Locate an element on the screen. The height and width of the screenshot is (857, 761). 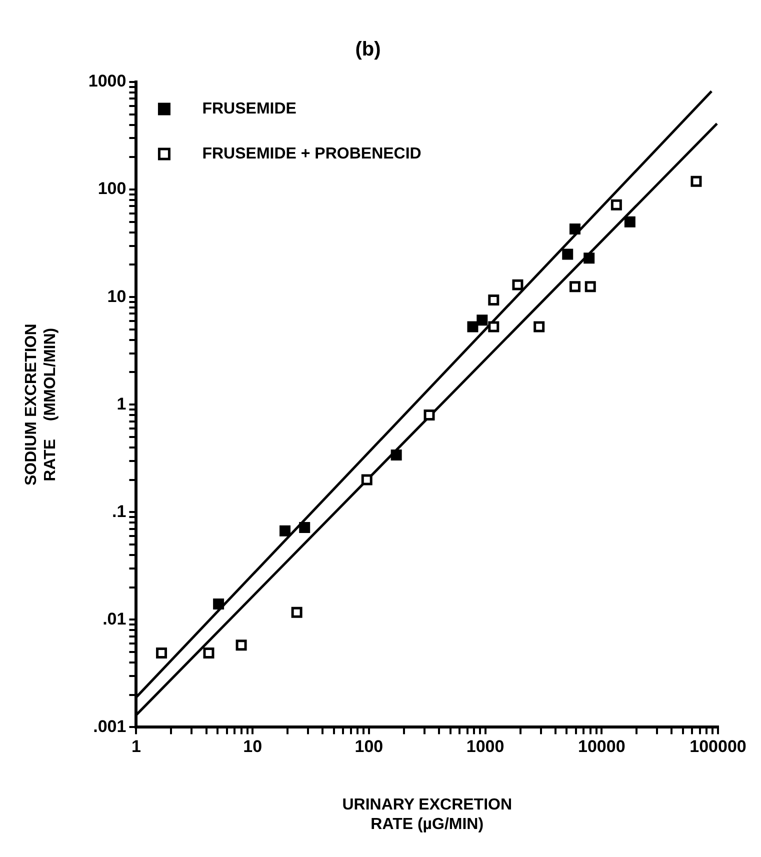
y-tick-label: 1 is located at coordinates (121, 404).